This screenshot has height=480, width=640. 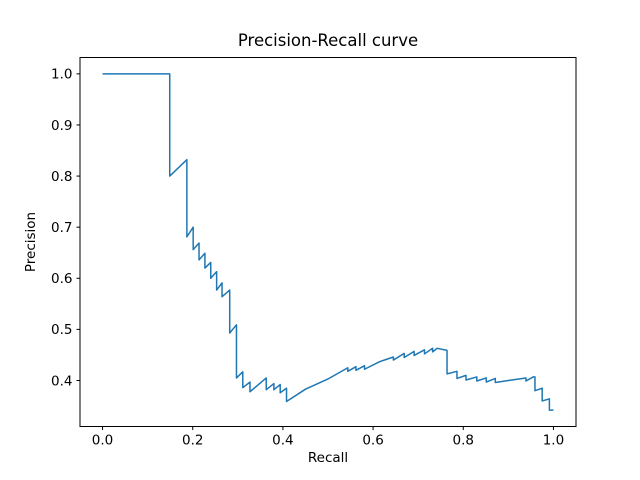 I want to click on y-tick-label: 0.5, so click(x=61, y=330).